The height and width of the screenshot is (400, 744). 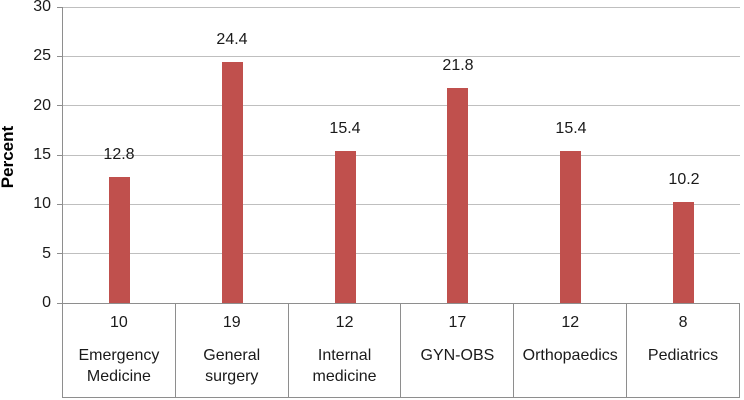 I want to click on category-count: 10, so click(x=119, y=322).